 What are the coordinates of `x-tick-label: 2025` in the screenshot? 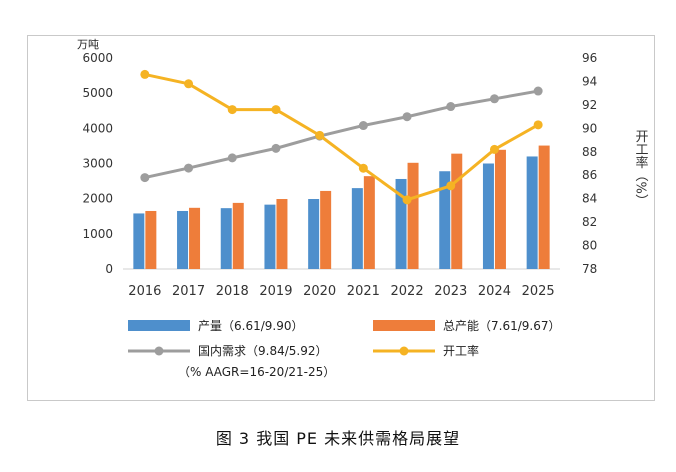 It's located at (538, 291).